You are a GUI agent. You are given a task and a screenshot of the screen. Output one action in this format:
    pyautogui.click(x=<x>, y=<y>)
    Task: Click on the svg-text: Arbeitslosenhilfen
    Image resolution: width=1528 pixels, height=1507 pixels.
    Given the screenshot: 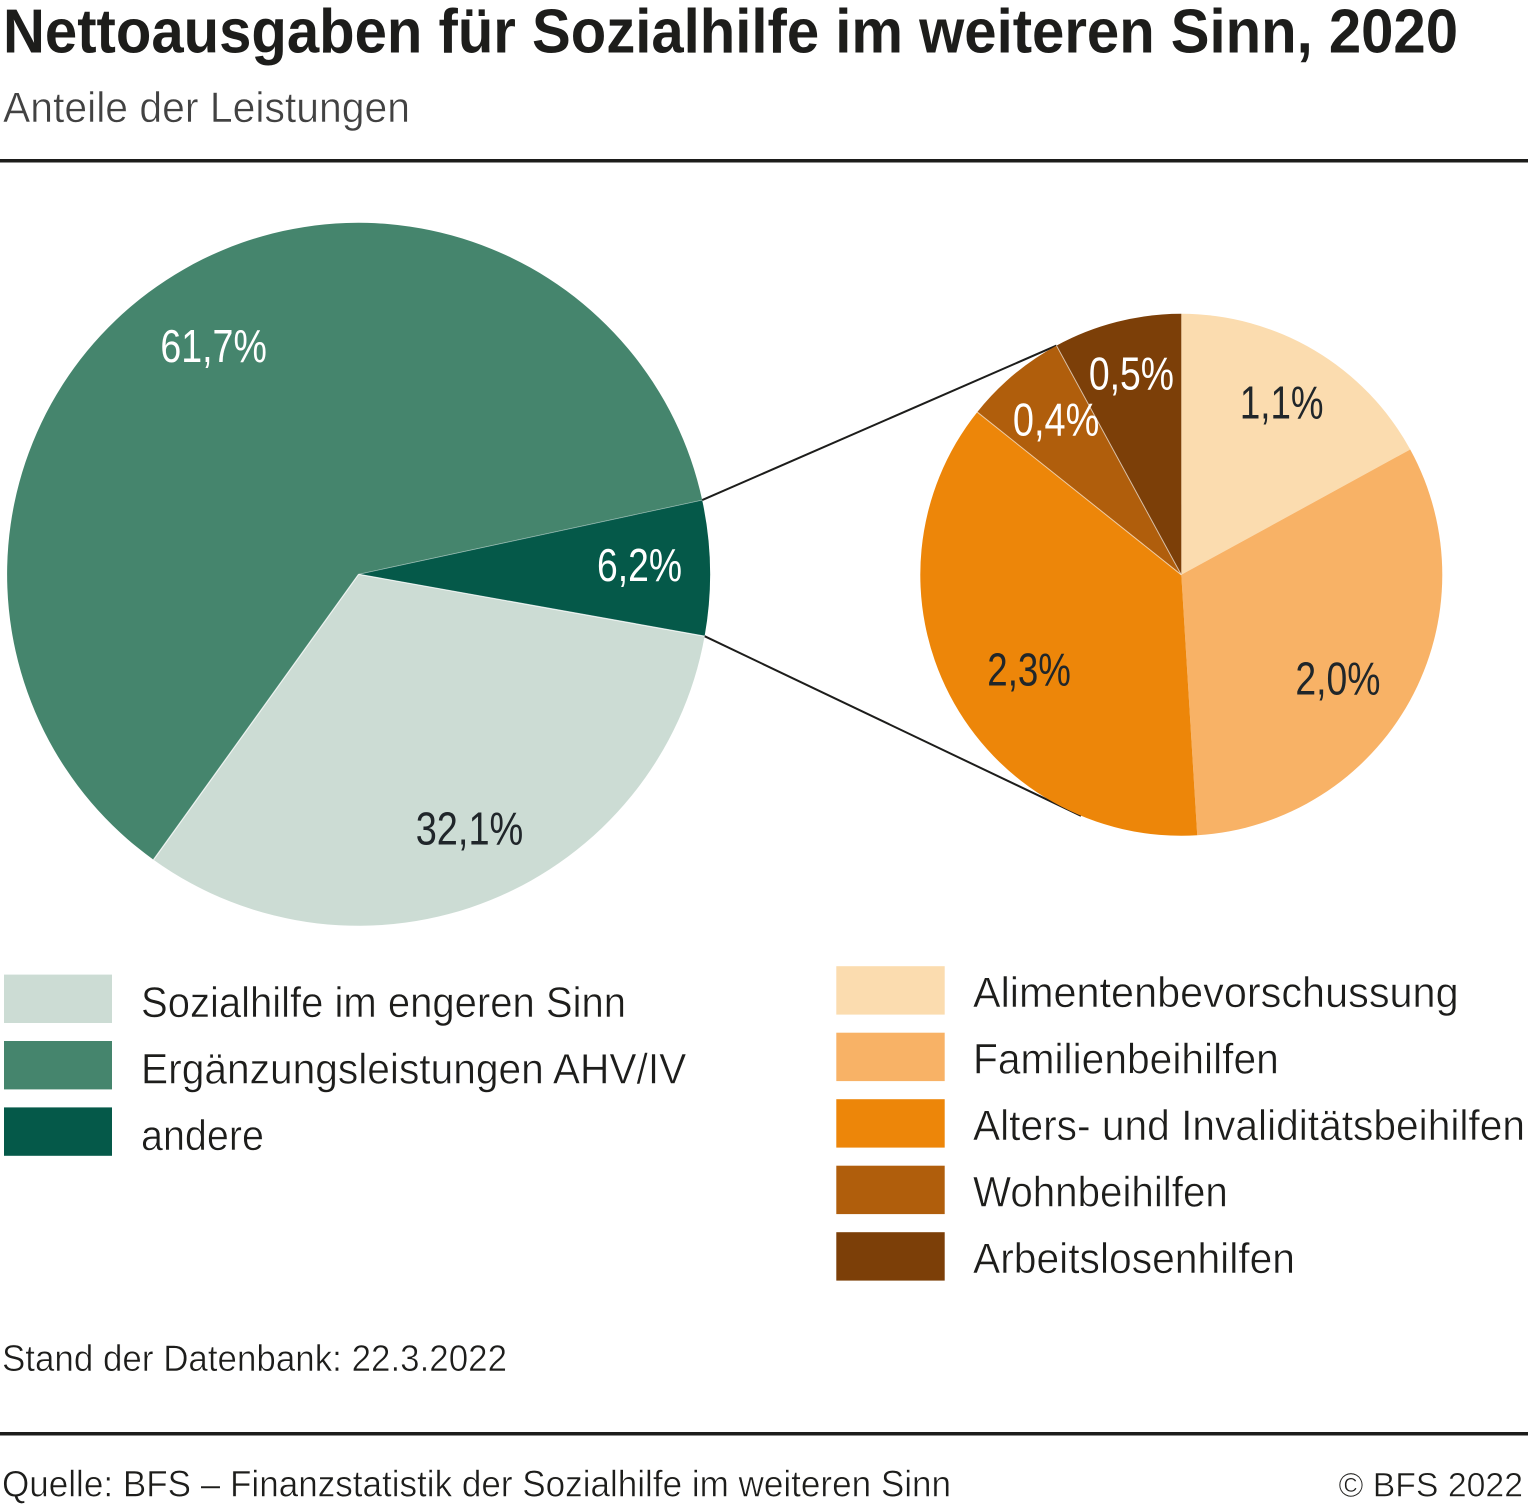 What is the action you would take?
    pyautogui.click(x=1134, y=1259)
    